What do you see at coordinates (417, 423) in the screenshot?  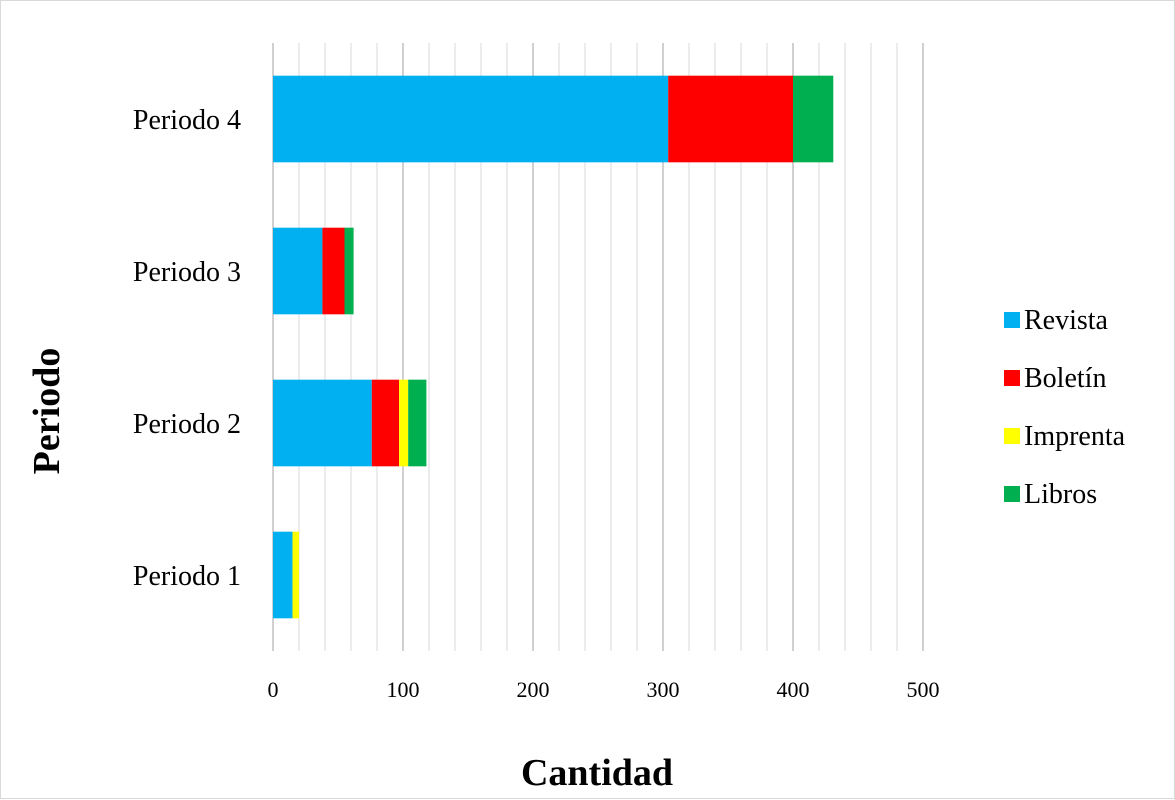 I see `bar-segment-periodo-2-libros` at bounding box center [417, 423].